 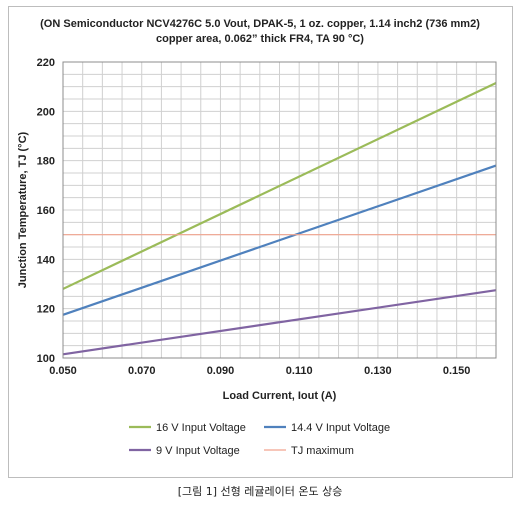 I want to click on x-tick-label: 0.110, so click(x=299, y=371).